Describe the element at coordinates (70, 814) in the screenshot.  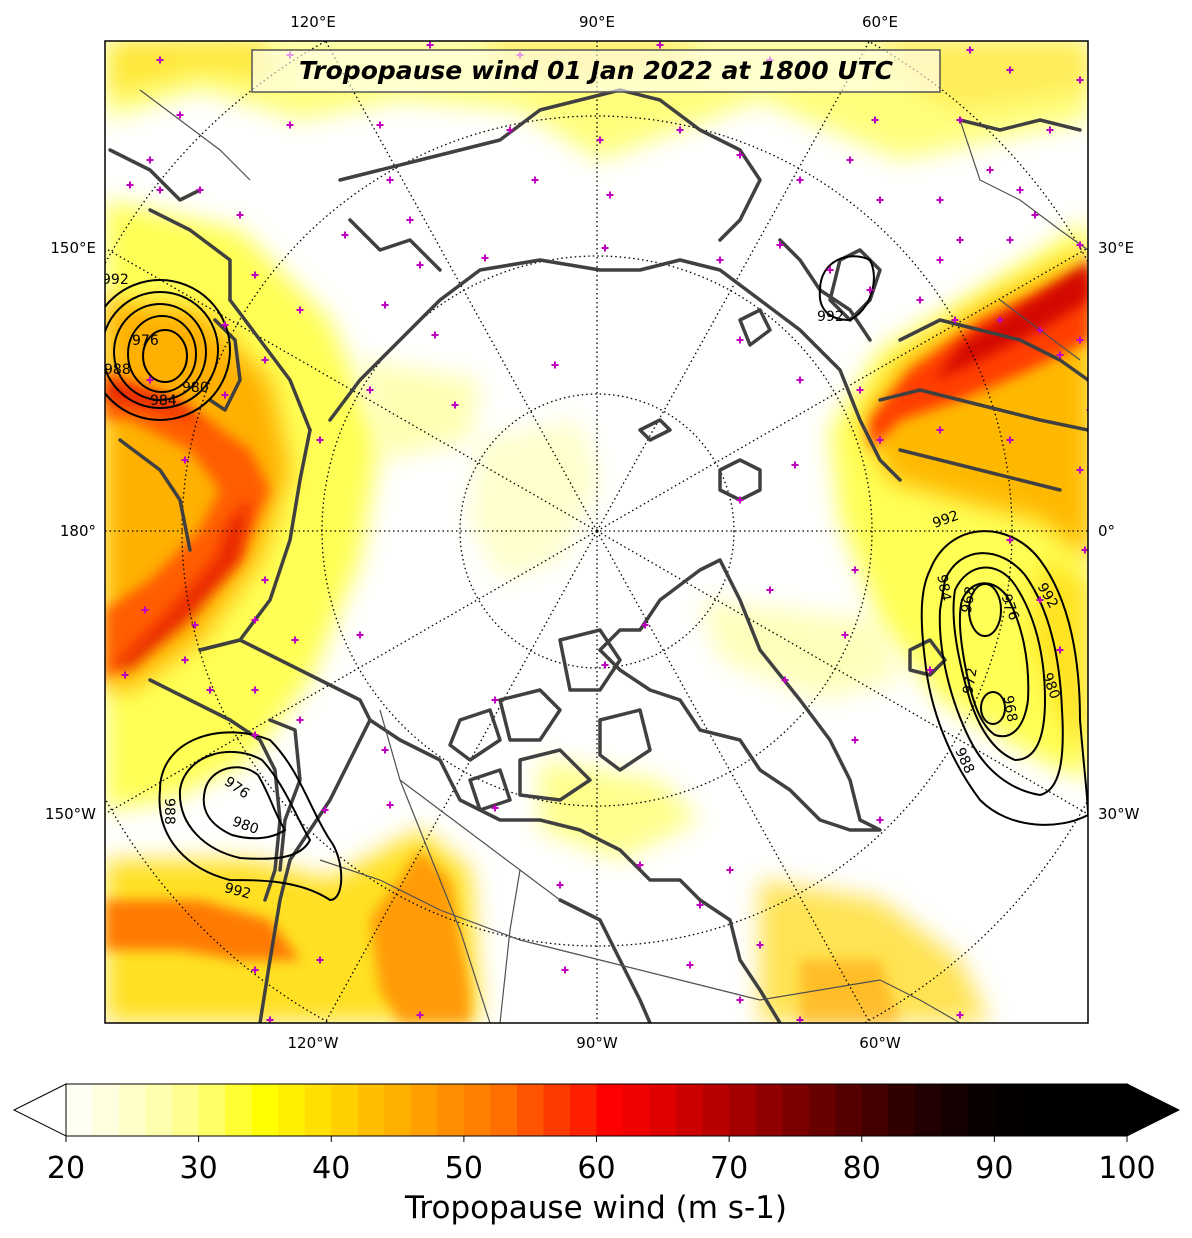
I see `lon-label-left: 150°W` at that location.